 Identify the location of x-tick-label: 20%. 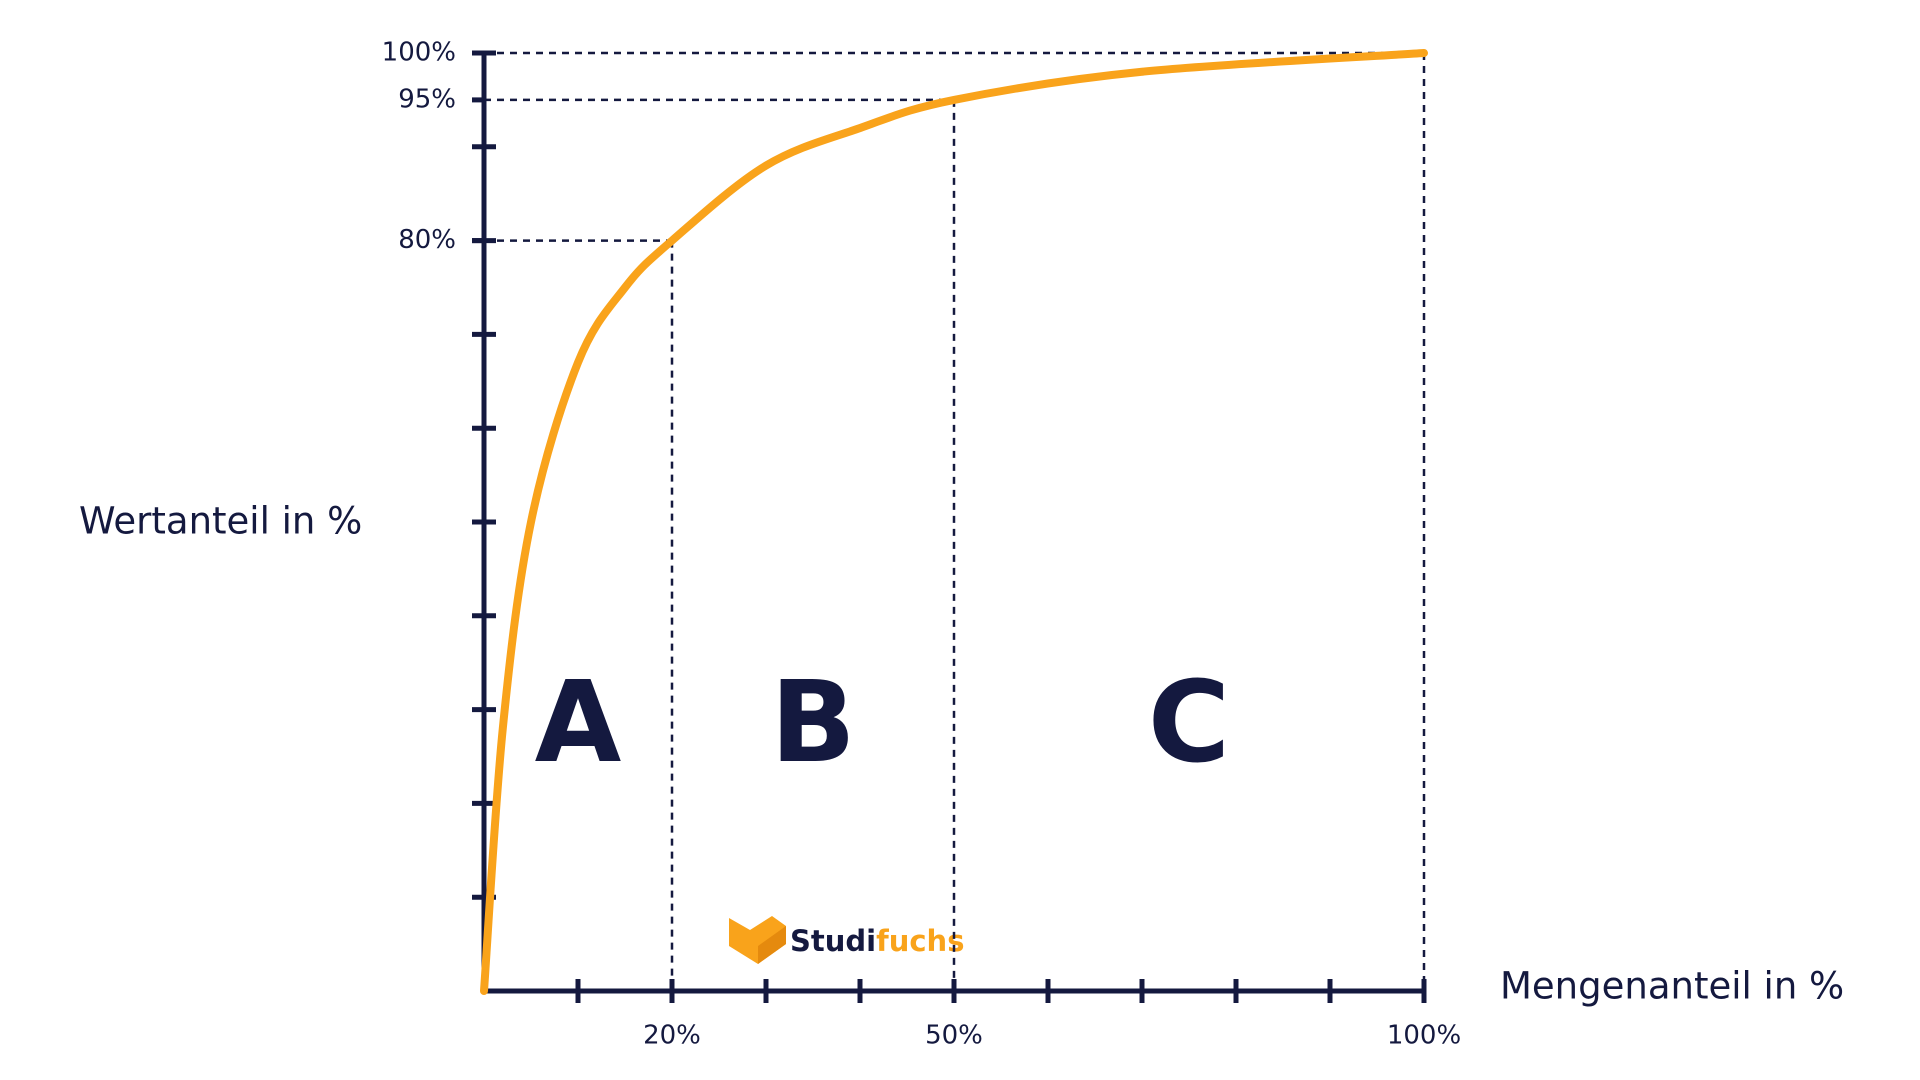
(672, 1036).